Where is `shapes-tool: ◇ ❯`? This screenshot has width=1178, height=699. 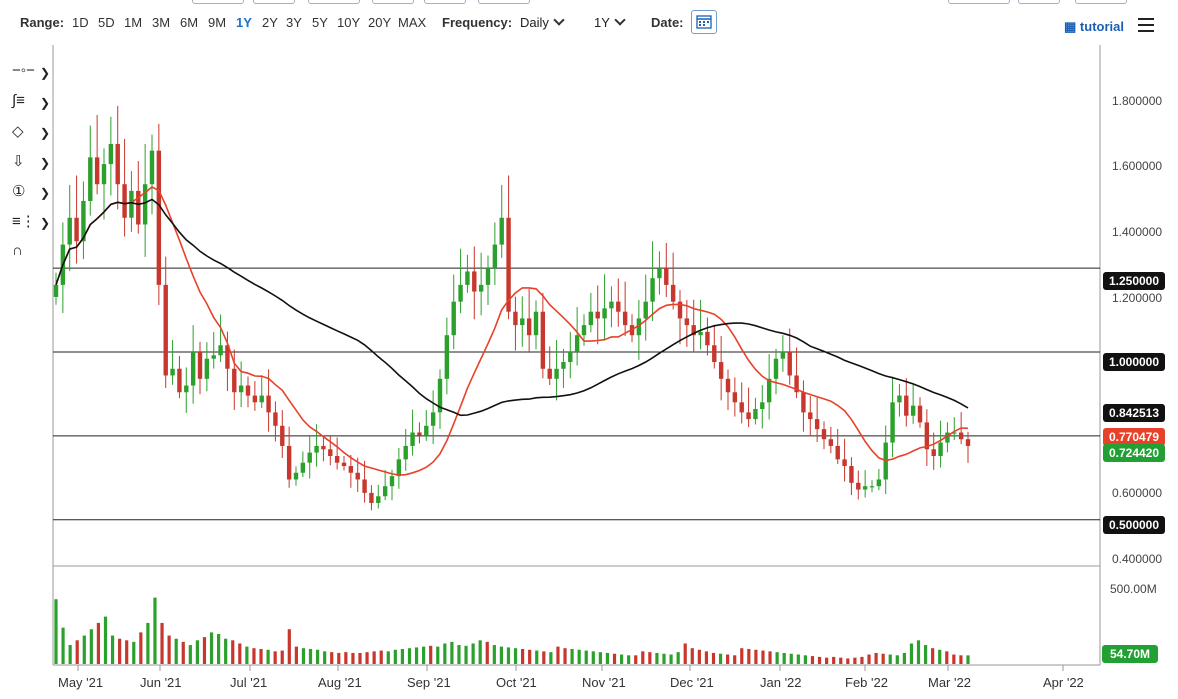
shapes-tool: ◇ ❯ is located at coordinates (31, 134).